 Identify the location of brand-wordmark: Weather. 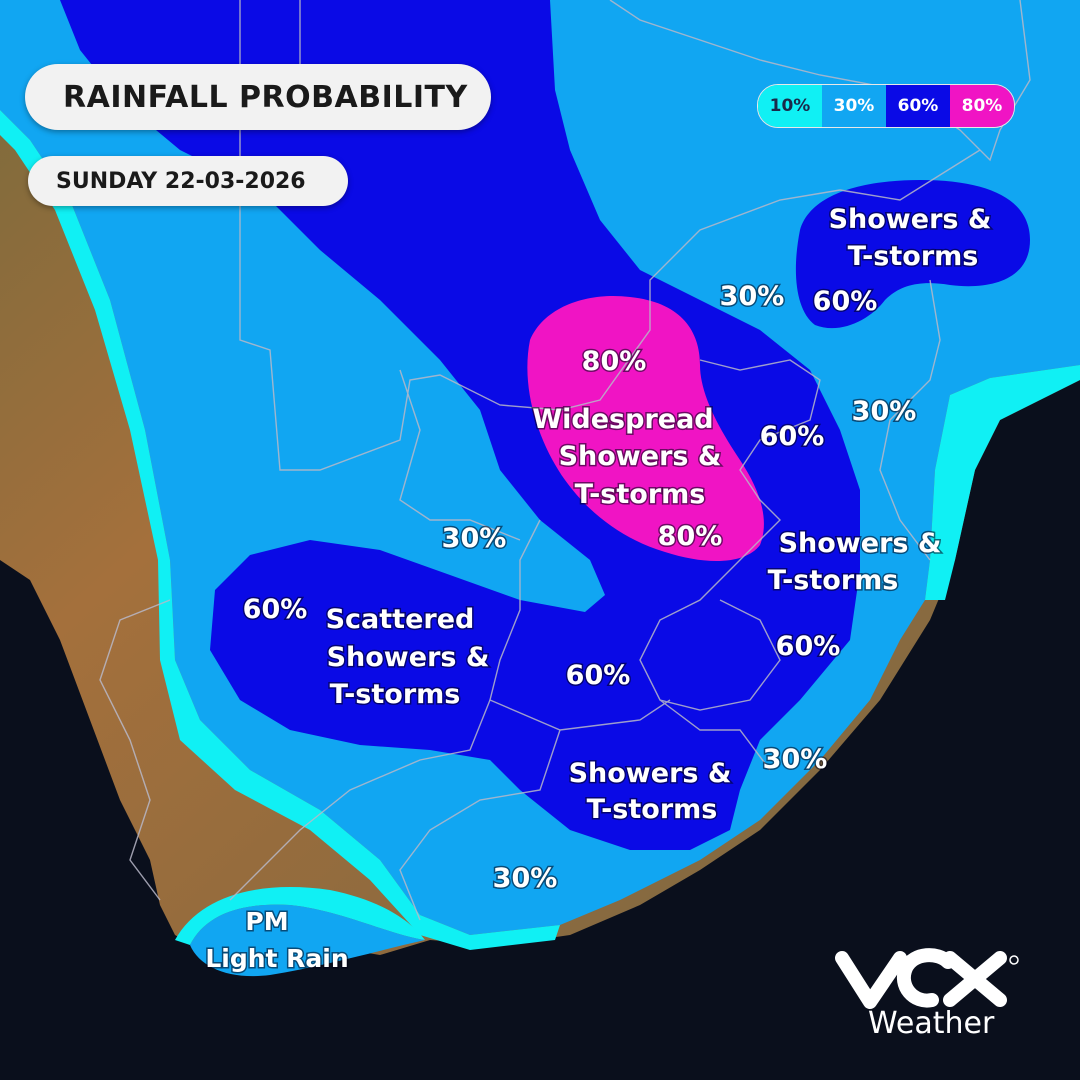
(931, 1023).